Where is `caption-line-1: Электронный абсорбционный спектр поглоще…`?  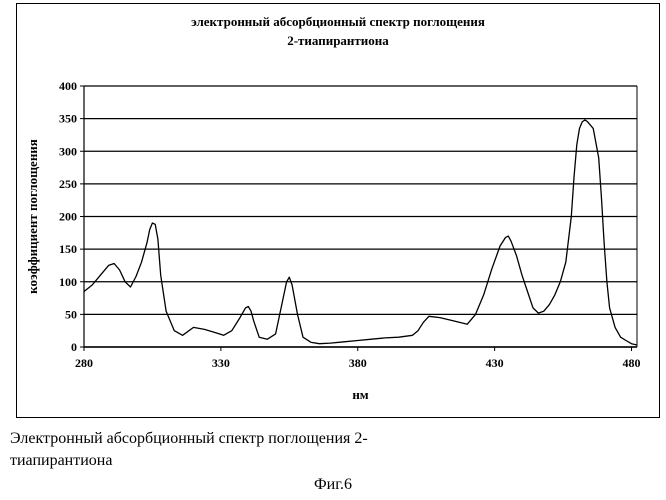
caption-line-1: Электронный абсорбционный спектр поглоще… is located at coordinates (189, 439).